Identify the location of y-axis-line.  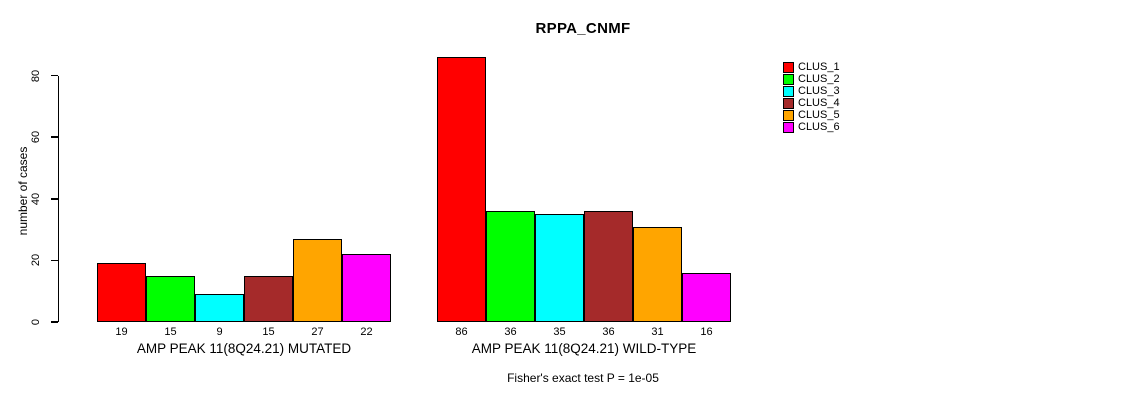
(58, 198).